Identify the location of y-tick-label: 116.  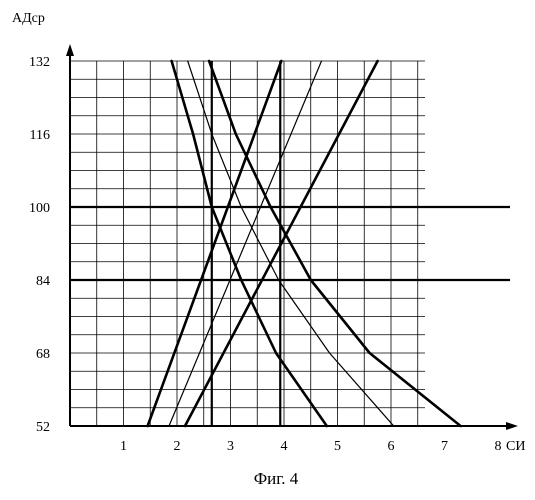
(40, 135).